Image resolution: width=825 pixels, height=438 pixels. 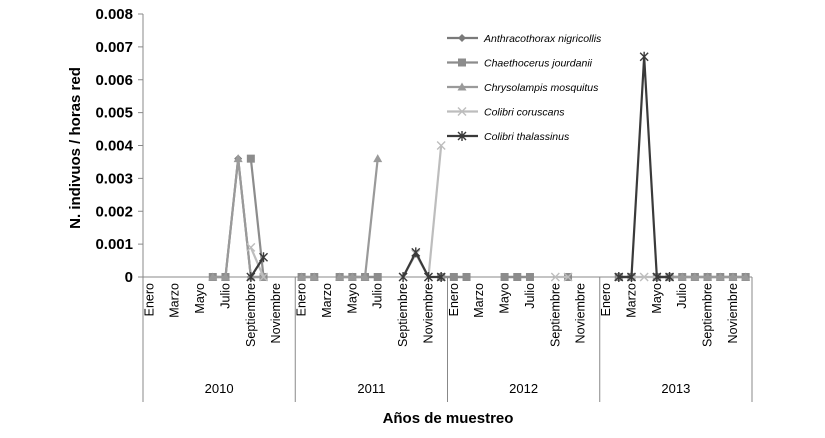 I want to click on legend-item: Colibri thalassinus, so click(x=508, y=137).